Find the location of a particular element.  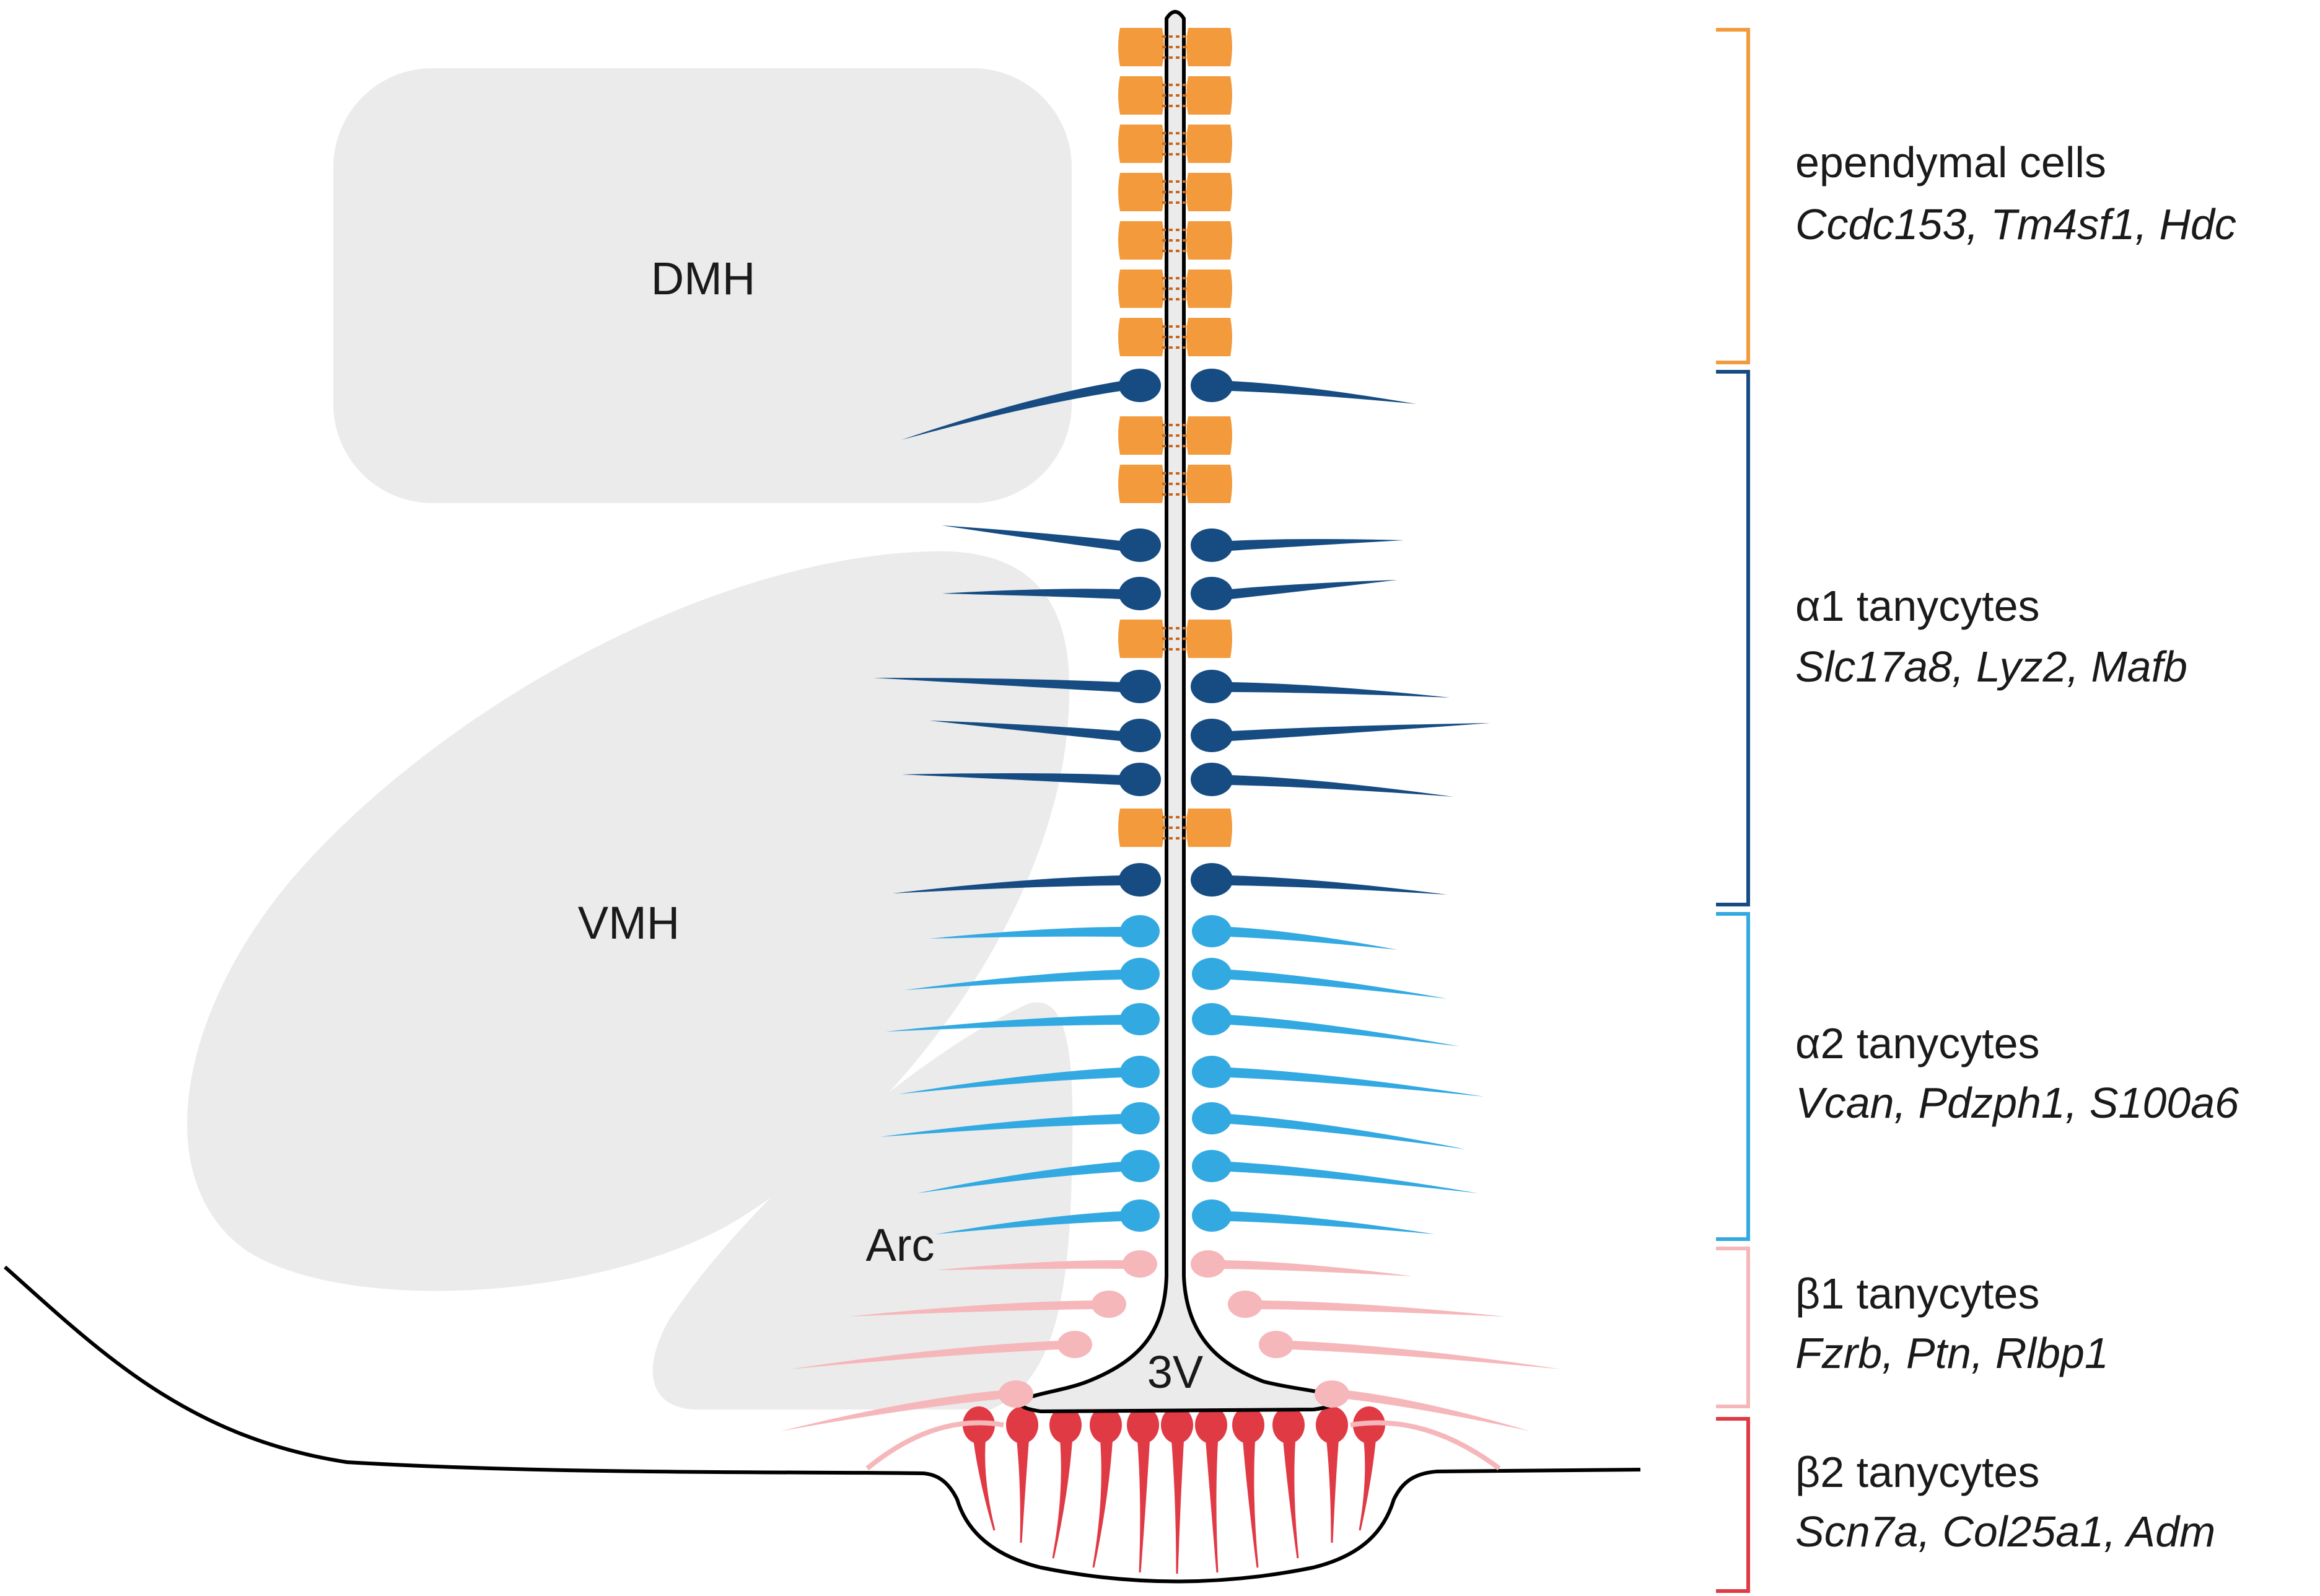

alpha2-tanycyte-body-R2 is located at coordinates (1212, 1019).